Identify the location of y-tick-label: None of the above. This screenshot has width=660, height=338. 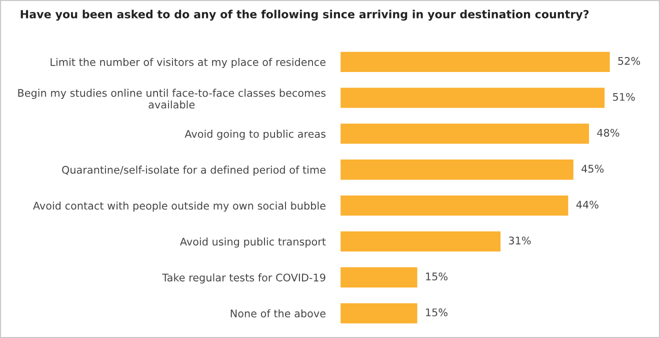
(278, 313).